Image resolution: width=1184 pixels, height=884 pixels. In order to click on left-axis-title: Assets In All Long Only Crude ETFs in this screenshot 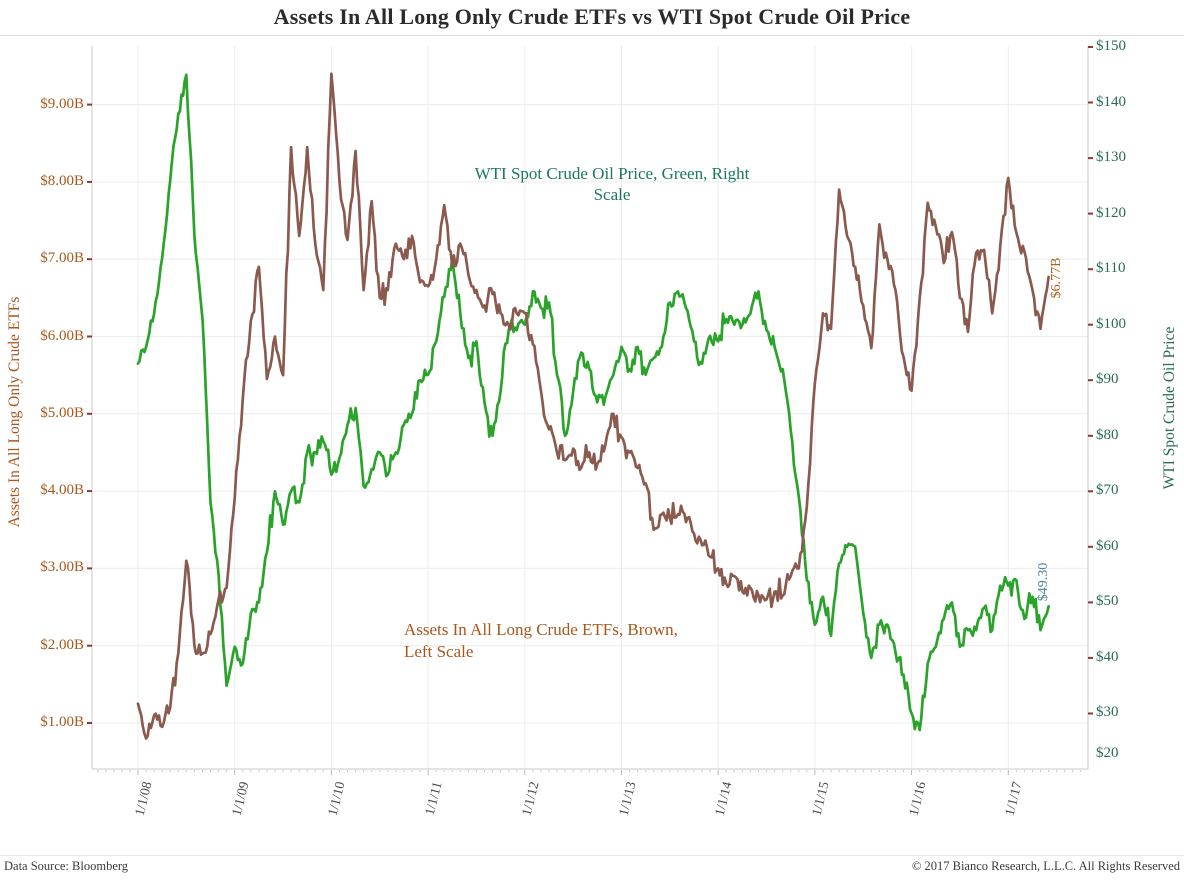, I will do `click(14, 412)`.